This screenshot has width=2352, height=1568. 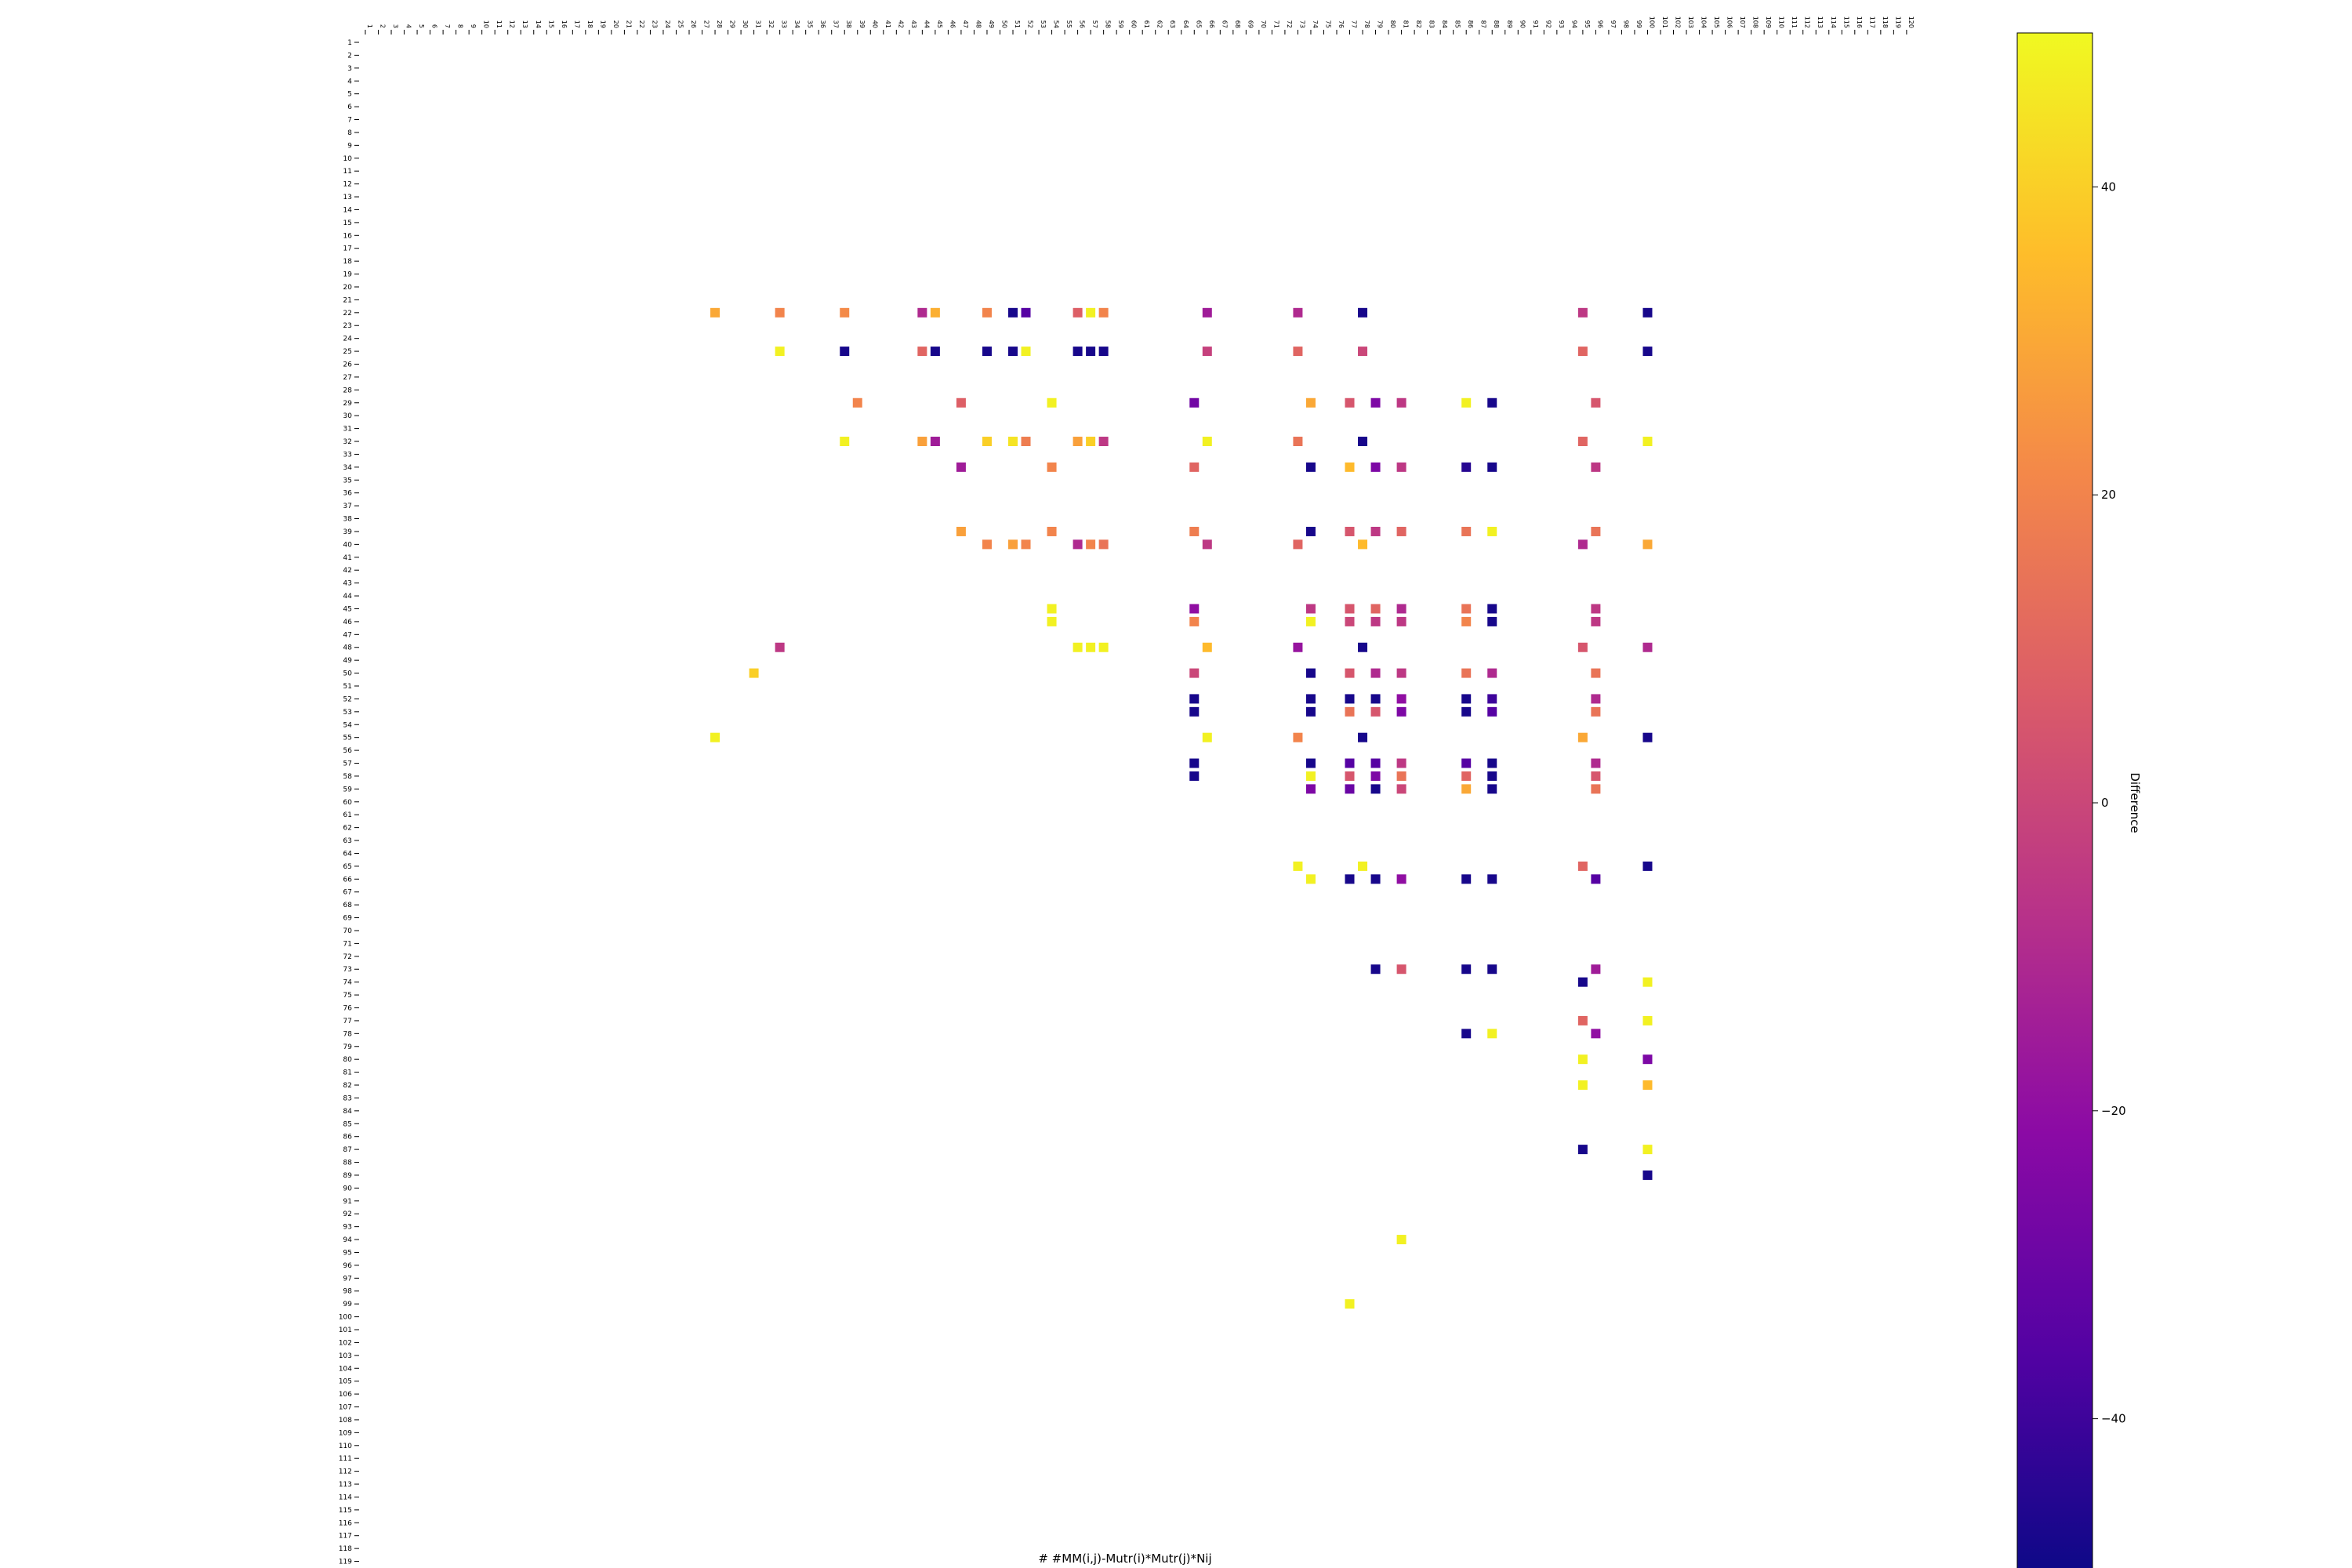 I want to click on y-tick-label: 18, so click(x=348, y=262).